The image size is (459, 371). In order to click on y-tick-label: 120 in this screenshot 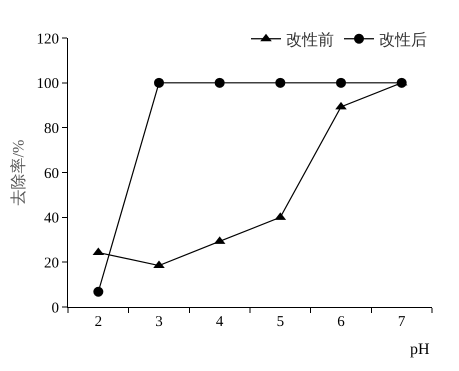, I will do `click(47, 39)`.